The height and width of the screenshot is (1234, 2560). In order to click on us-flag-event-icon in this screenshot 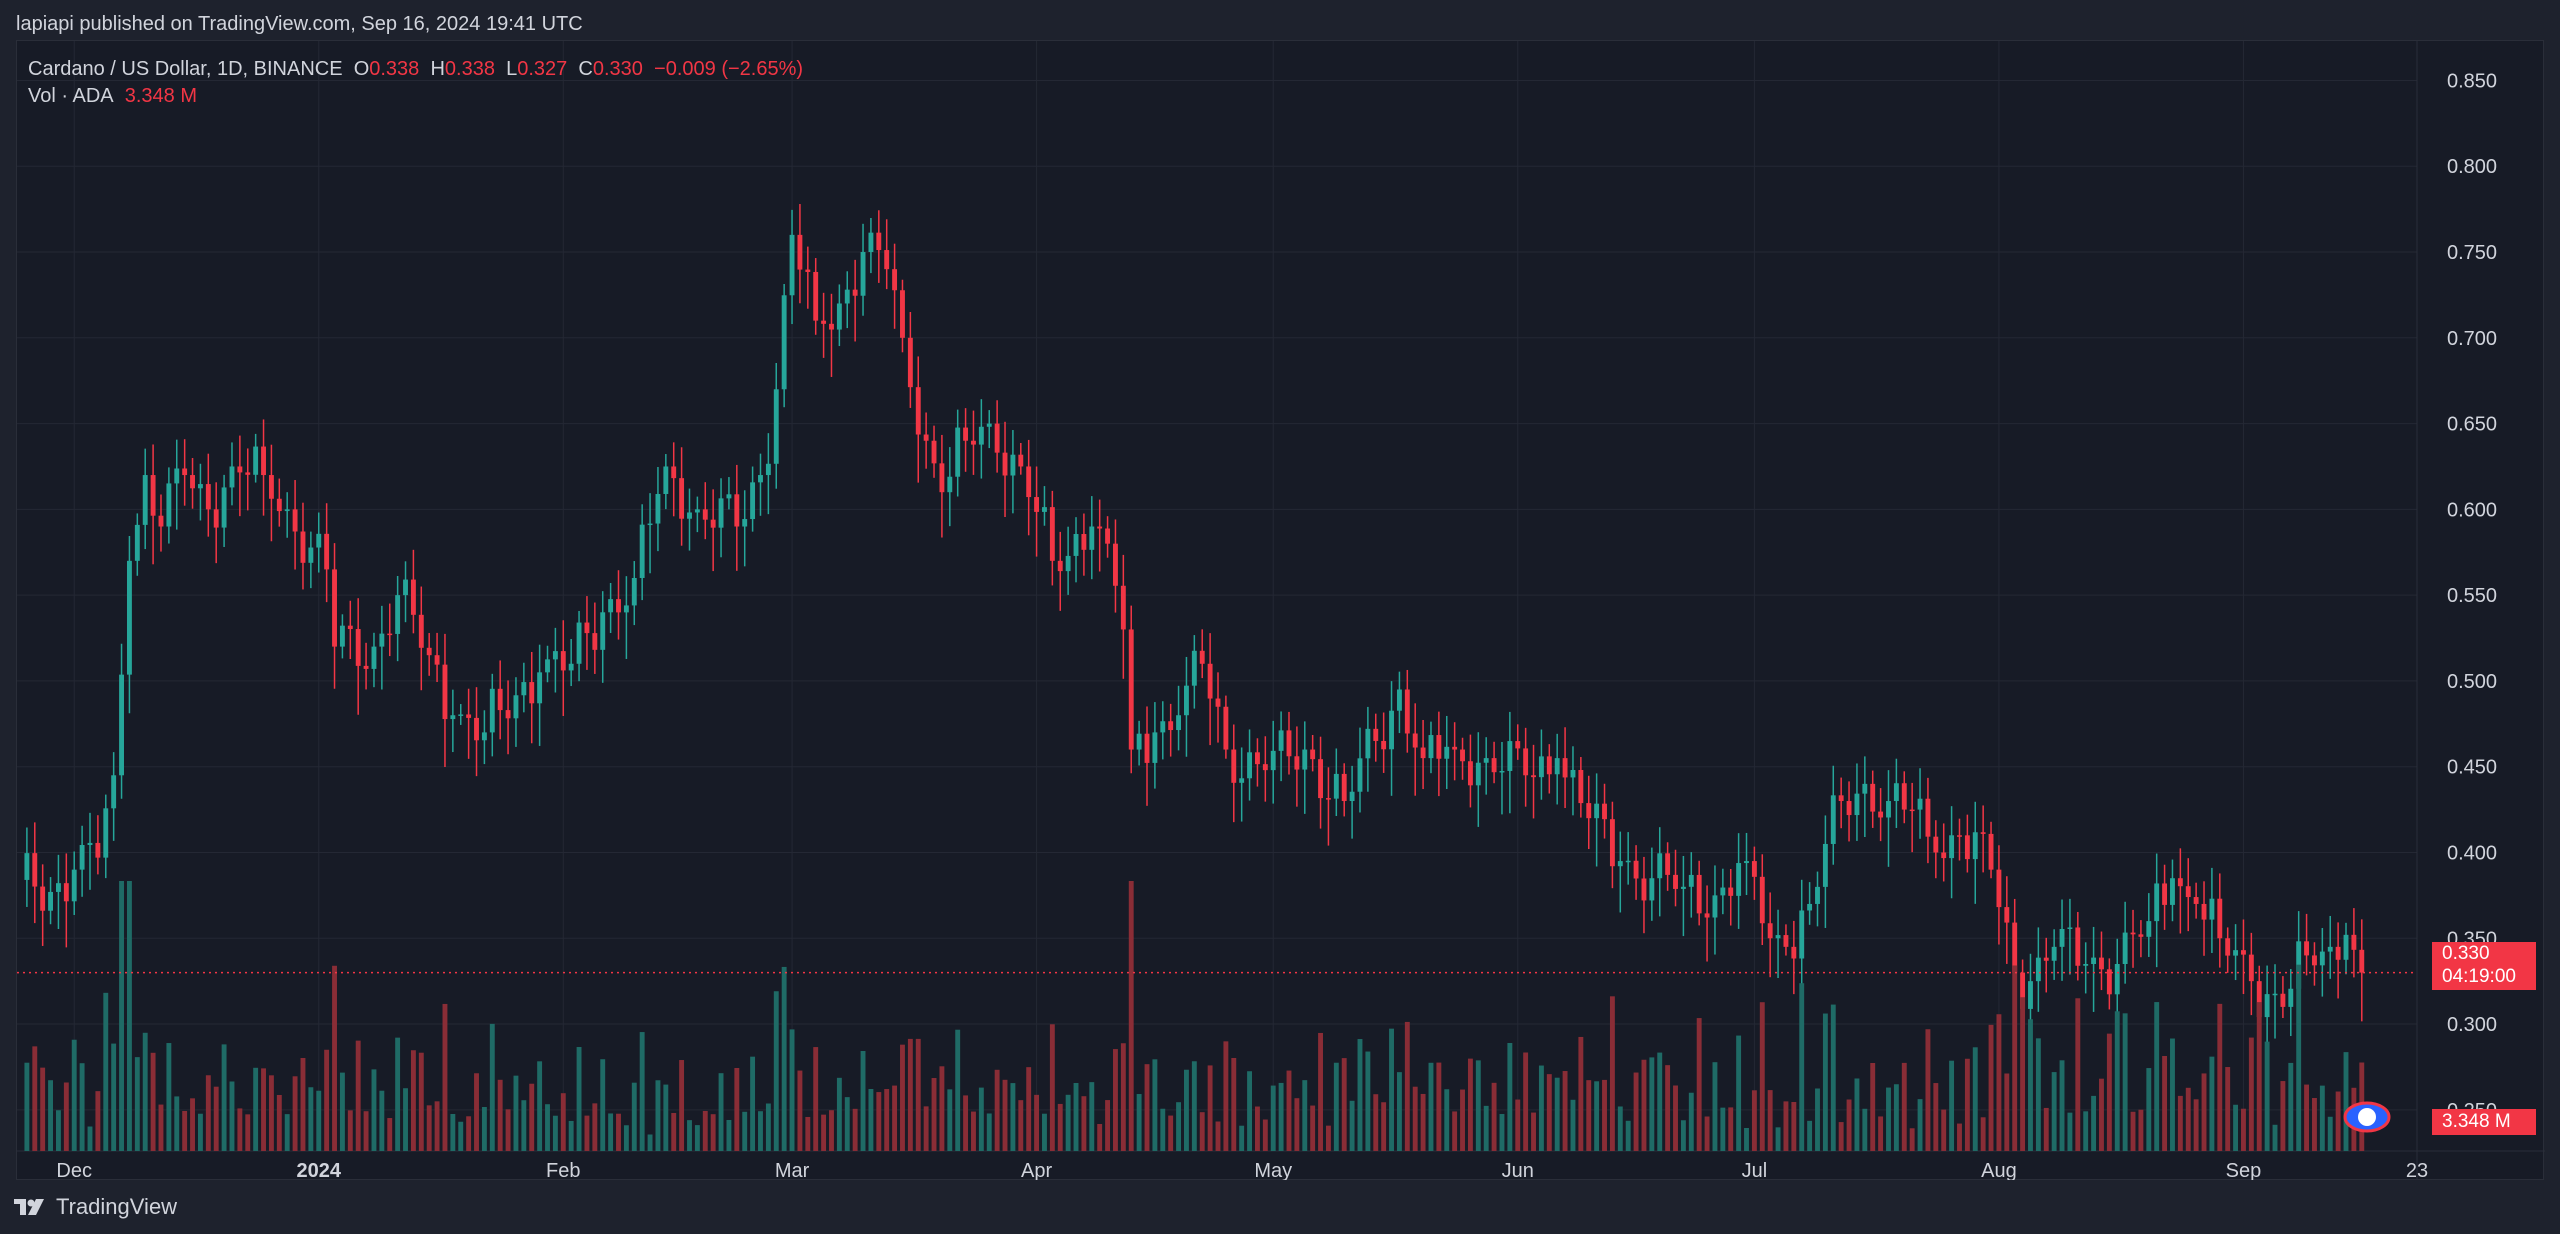, I will do `click(2367, 1117)`.